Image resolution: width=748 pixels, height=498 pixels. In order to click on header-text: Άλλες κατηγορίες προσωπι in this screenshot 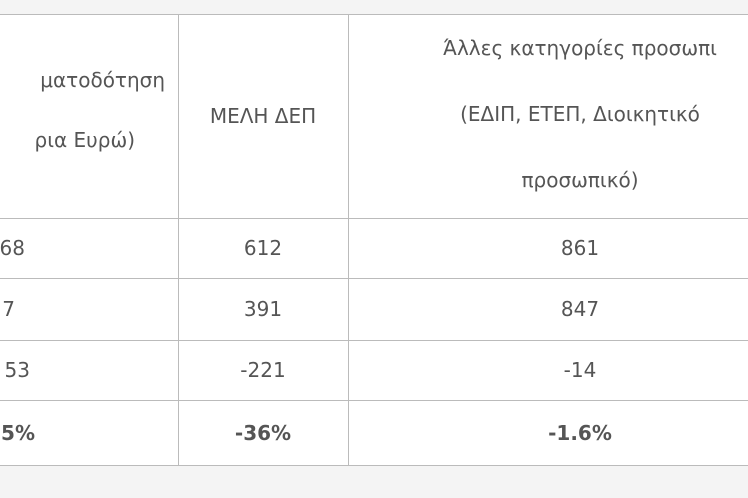, I will do `click(580, 48)`.